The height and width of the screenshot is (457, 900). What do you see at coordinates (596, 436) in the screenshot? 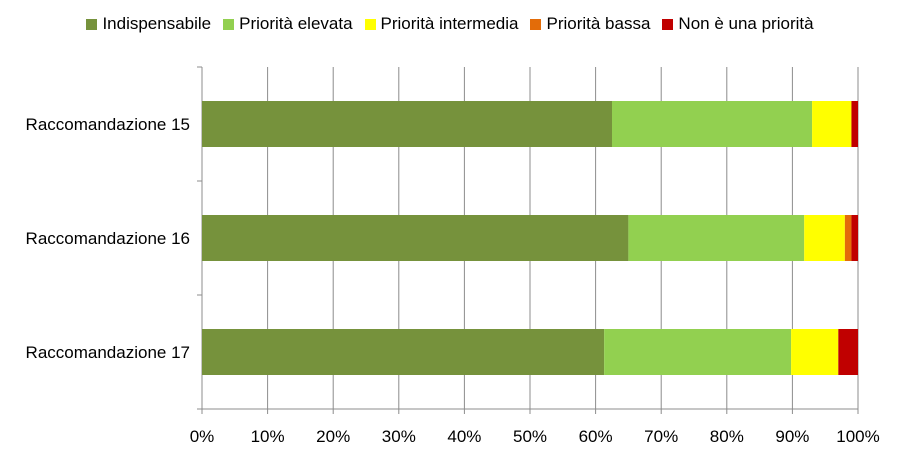
I see `x-tick-label: 60%` at bounding box center [596, 436].